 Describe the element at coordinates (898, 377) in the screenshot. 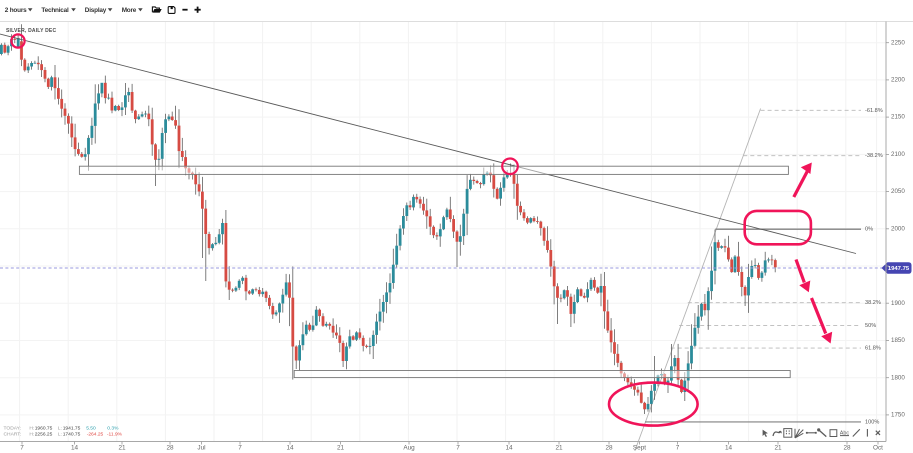

I see `svg-text: 1800` at that location.